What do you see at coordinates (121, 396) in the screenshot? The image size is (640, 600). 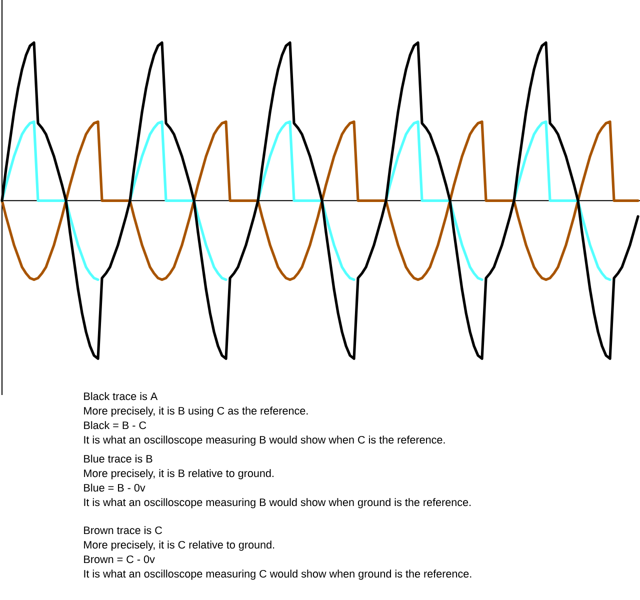 I see `text: Black trace is A` at bounding box center [121, 396].